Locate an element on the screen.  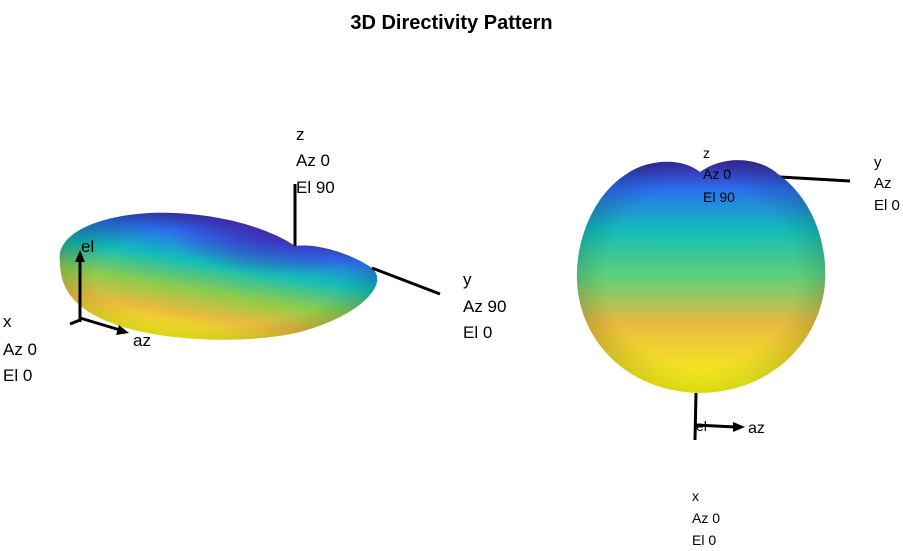
y-axis-label-oblique: y Az 90 El 0 is located at coordinates (487, 306).